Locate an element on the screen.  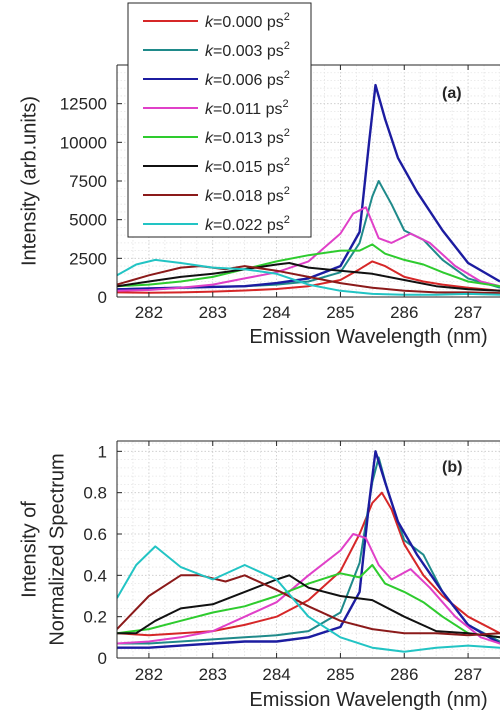
y-tick-label: 1 is located at coordinates (102, 451).